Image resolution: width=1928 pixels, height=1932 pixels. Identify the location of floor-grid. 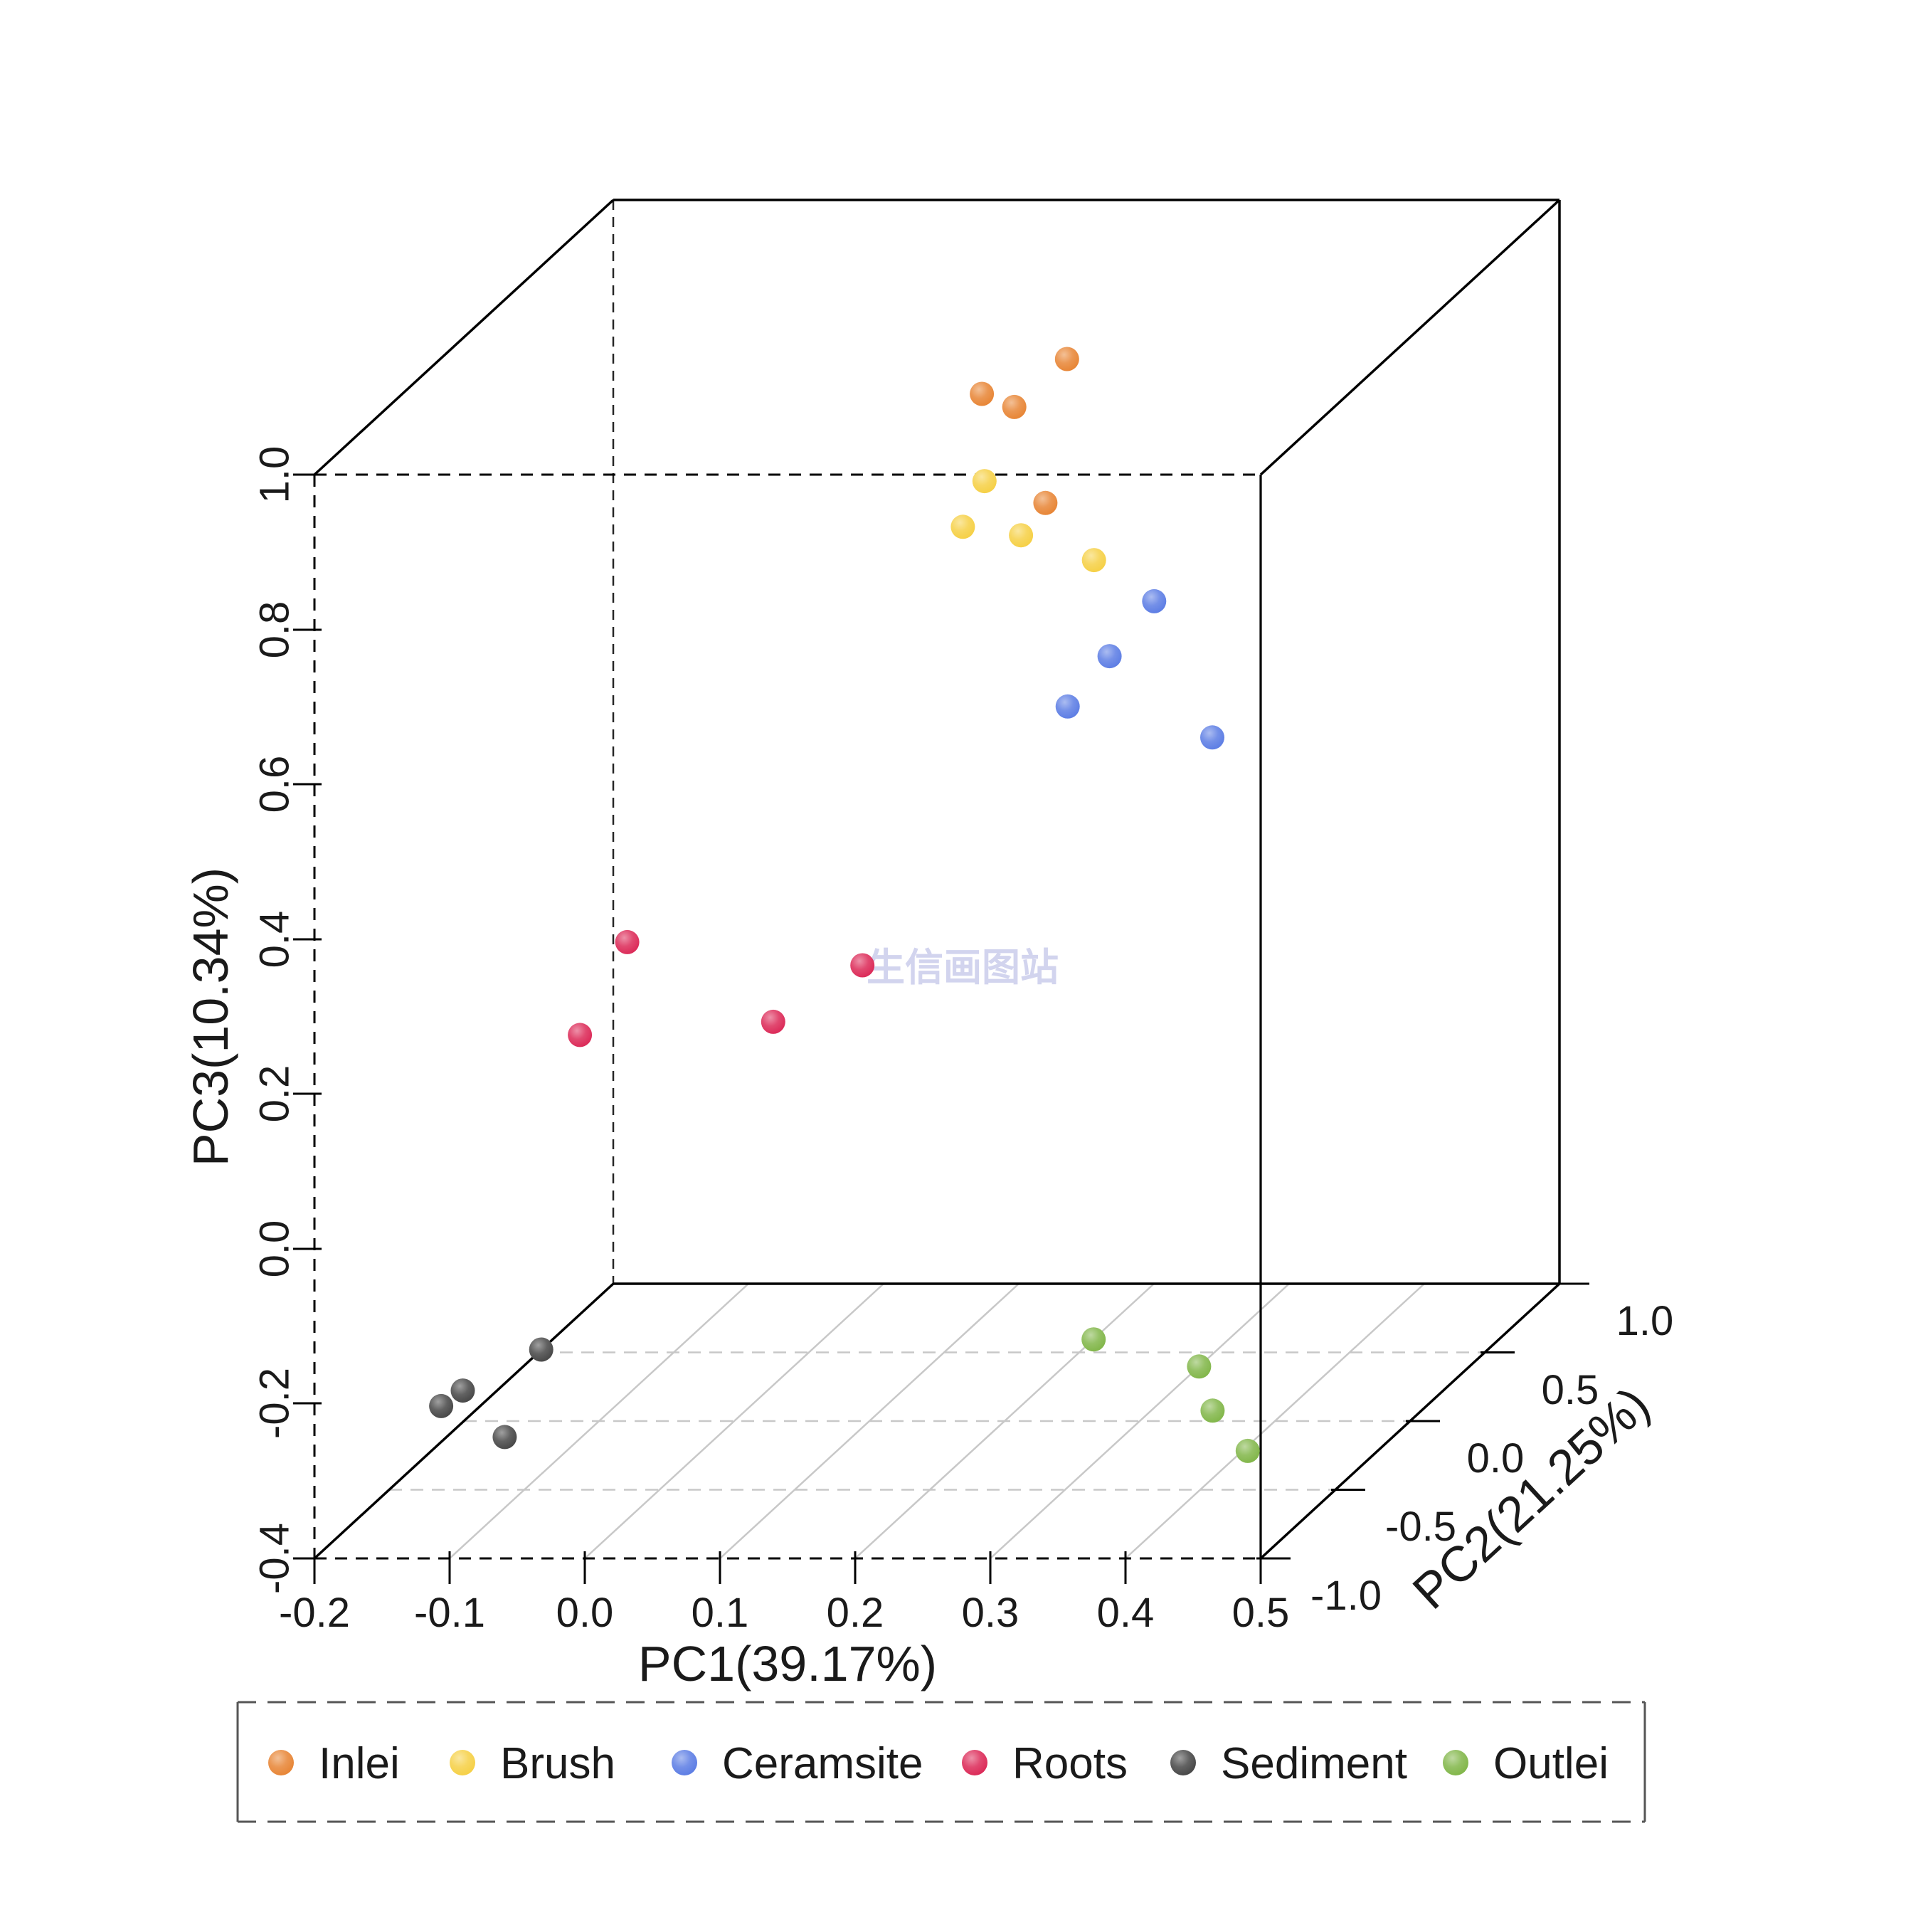
(937, 1421).